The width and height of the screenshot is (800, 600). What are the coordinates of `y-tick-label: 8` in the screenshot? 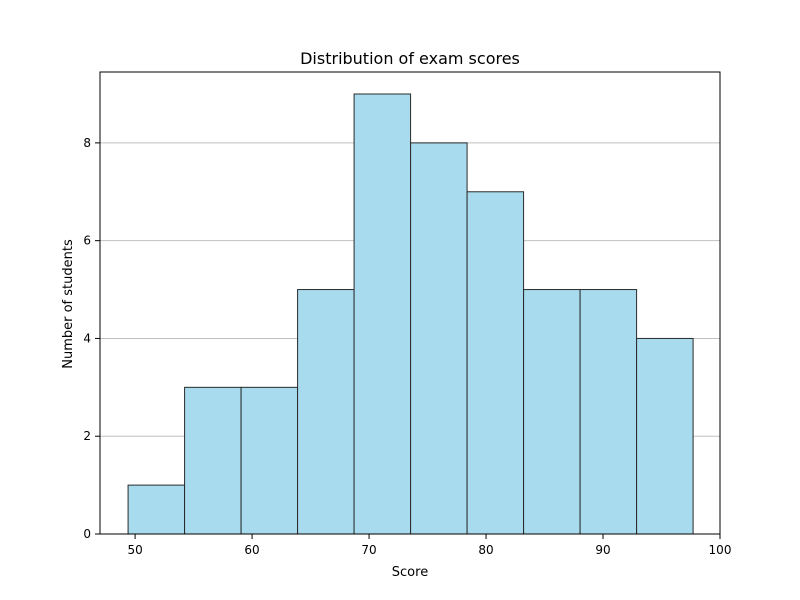 It's located at (87, 143).